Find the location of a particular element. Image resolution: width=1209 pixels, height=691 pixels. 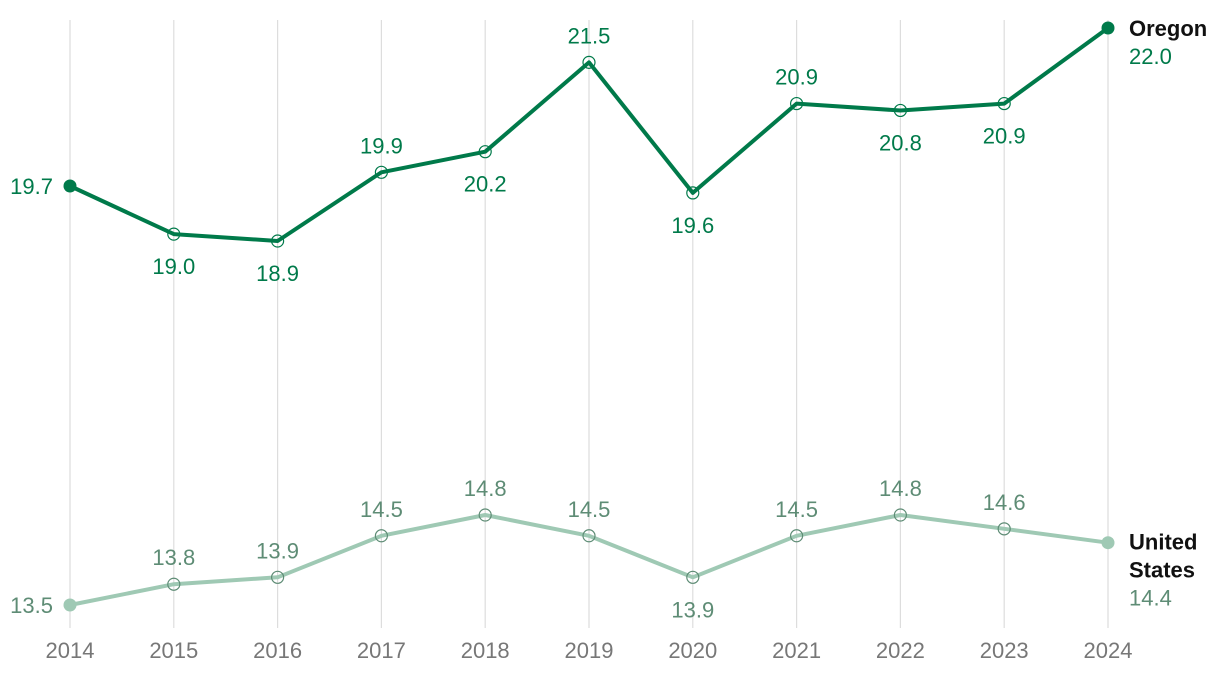

point-oregon-2017 is located at coordinates (381, 172).